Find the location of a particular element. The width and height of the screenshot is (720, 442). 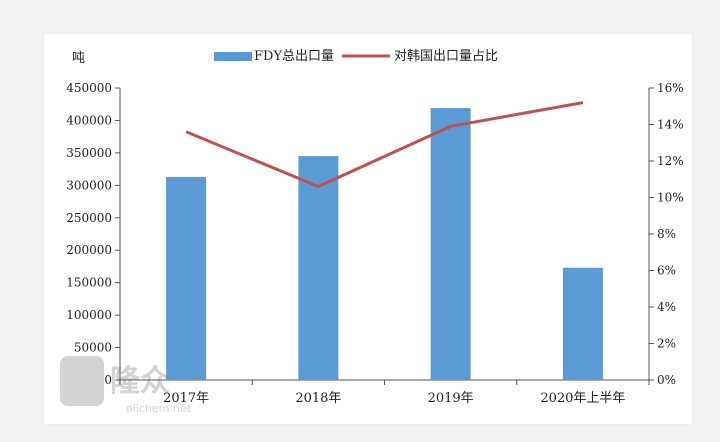

y-left-tick-label: 150000 is located at coordinates (89, 283).